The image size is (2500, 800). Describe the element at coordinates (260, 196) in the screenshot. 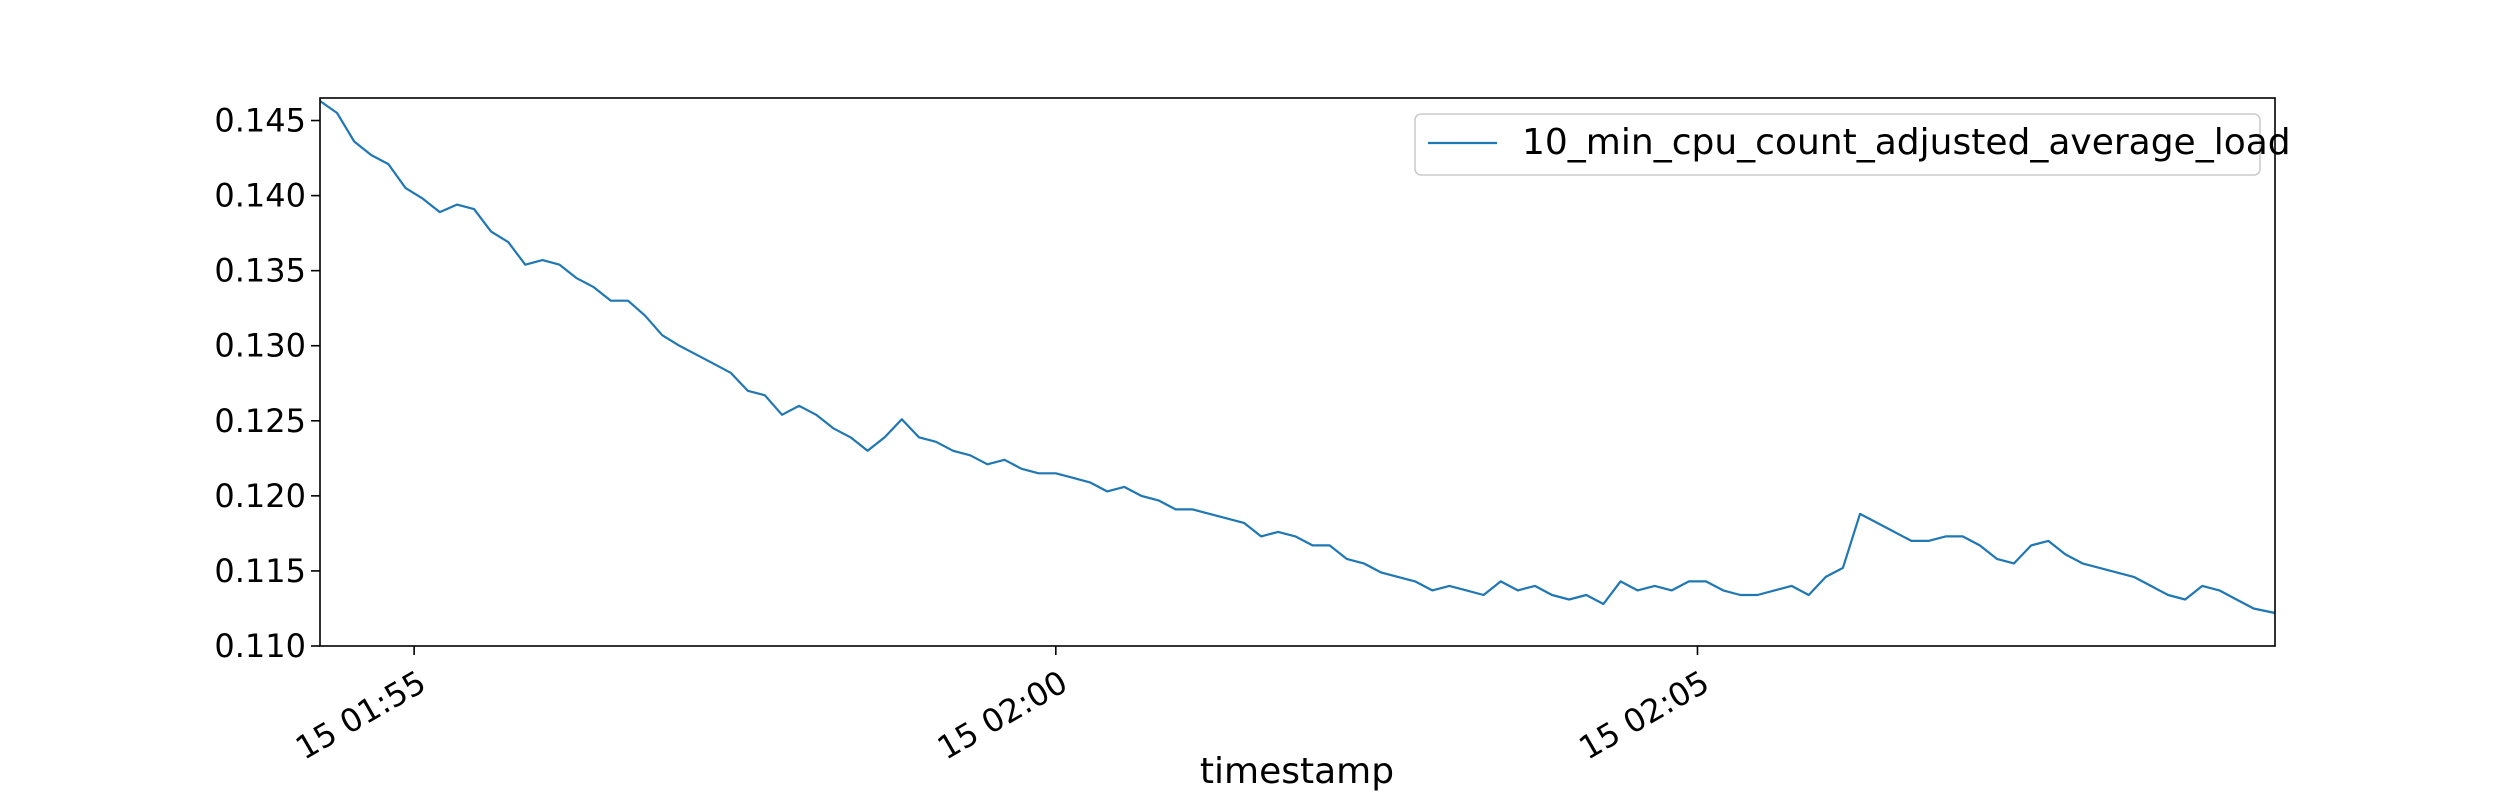

I see `y-tick-label: 0.140` at that location.